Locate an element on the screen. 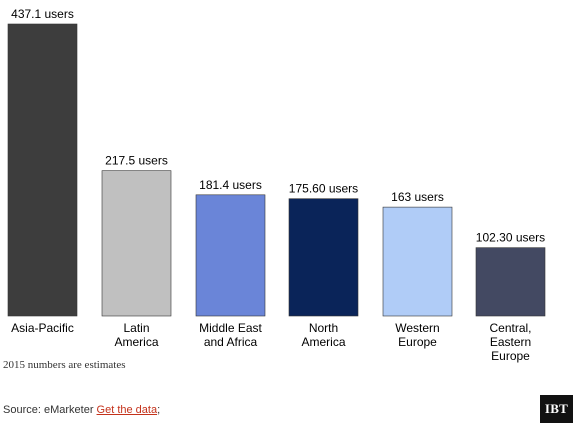  bar-value-label-0: 437.1 users is located at coordinates (42, 14).